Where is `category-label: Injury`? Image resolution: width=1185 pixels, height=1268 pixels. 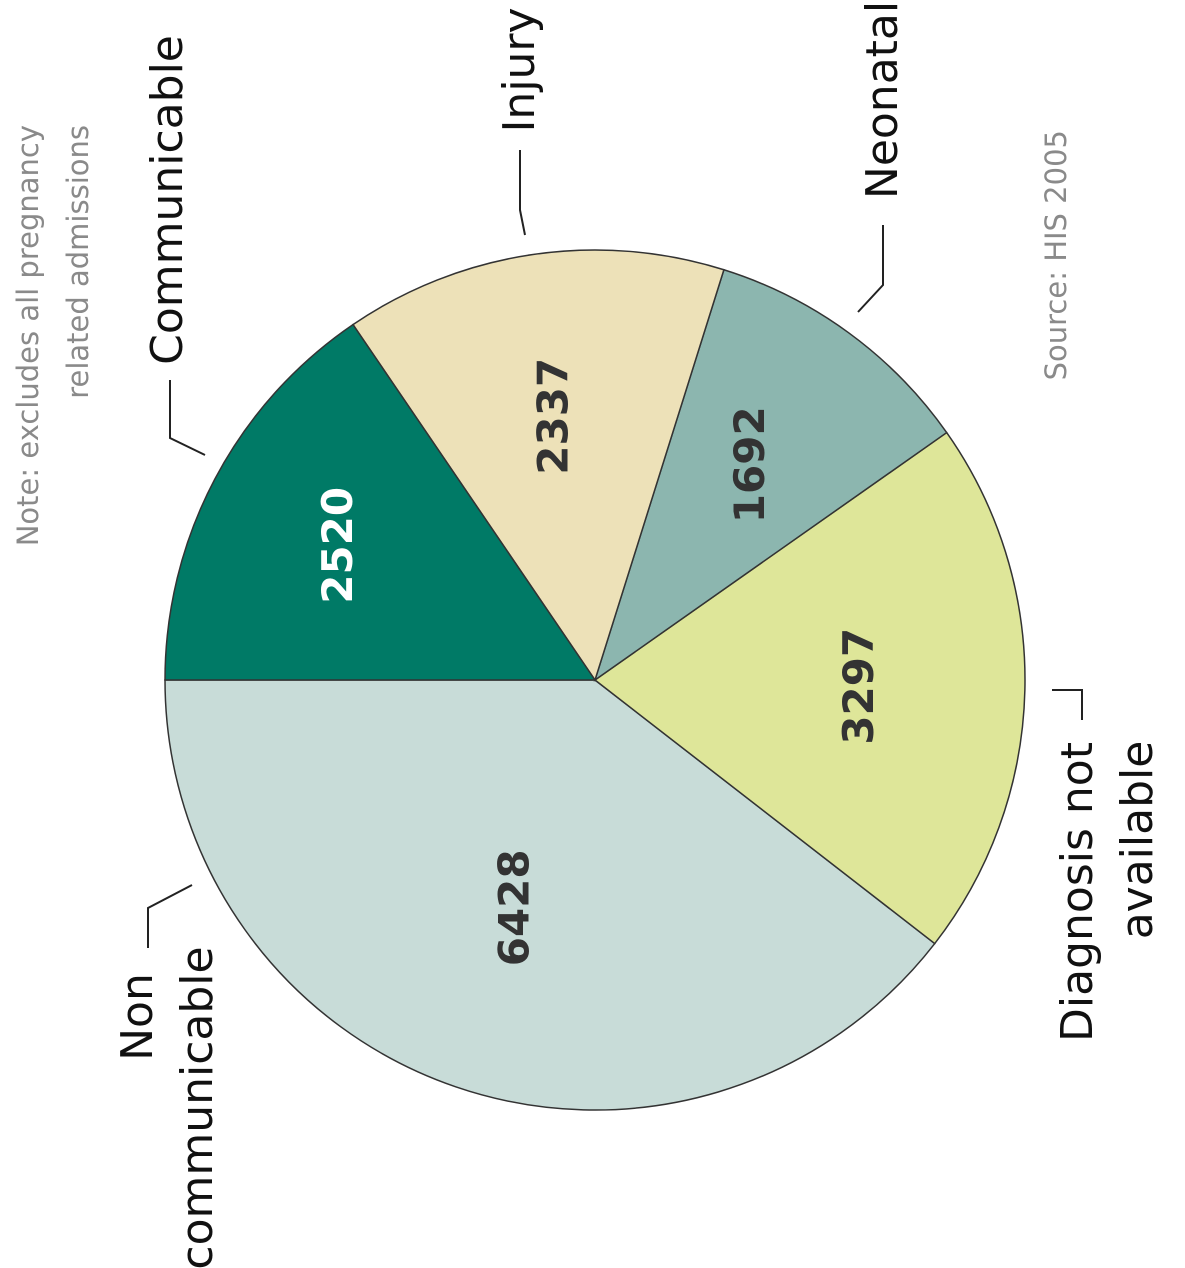
category-label: Injury is located at coordinates (519, 69).